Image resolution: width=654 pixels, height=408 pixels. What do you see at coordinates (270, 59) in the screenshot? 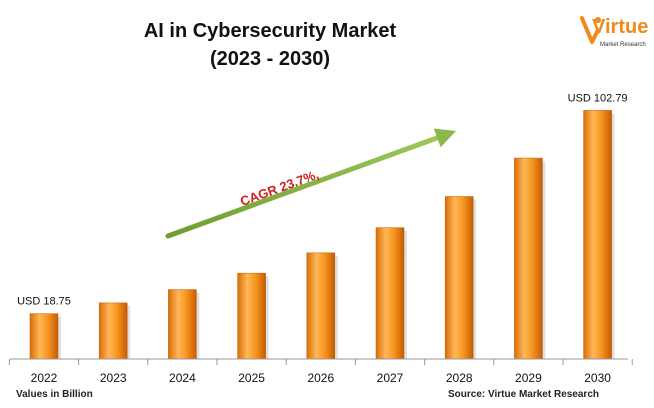
I see `chart-title-line-2: (2023 - 2030)` at bounding box center [270, 59].